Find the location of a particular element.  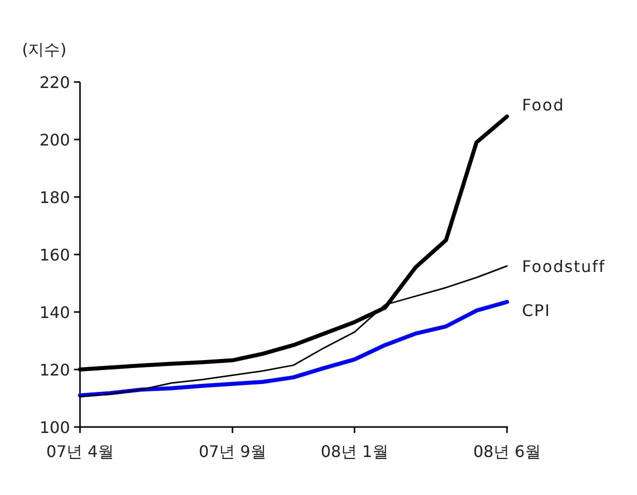

y-tick-label: 160 is located at coordinates (54, 255).